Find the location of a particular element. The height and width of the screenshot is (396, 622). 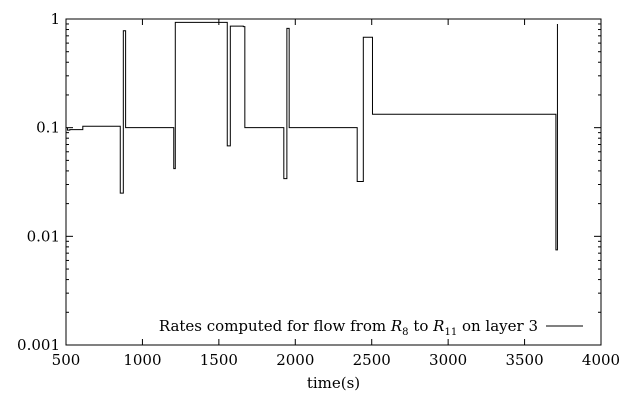

legend-suffix: on layer 3 is located at coordinates (497, 326).